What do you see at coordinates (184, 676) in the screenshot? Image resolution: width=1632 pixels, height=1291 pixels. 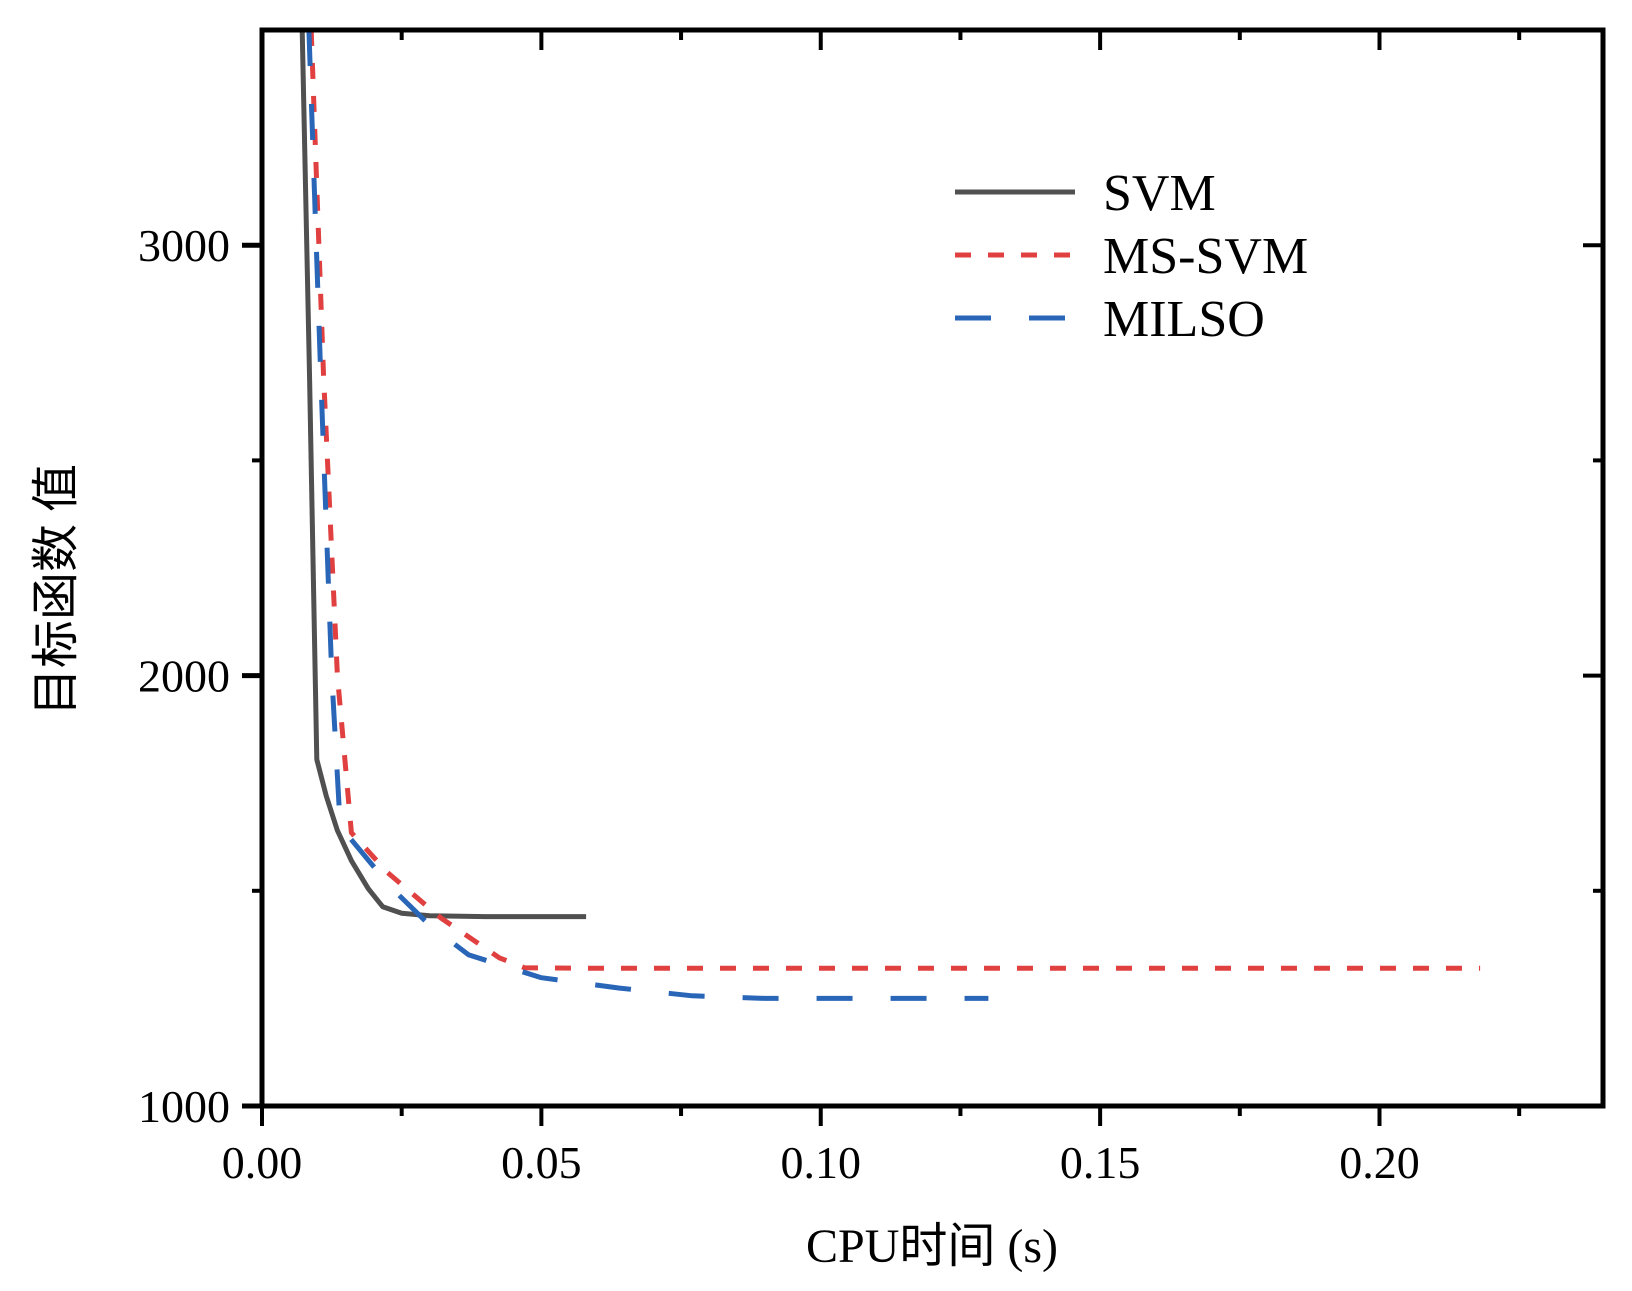 I see `y-tick-label: 2000` at bounding box center [184, 676].